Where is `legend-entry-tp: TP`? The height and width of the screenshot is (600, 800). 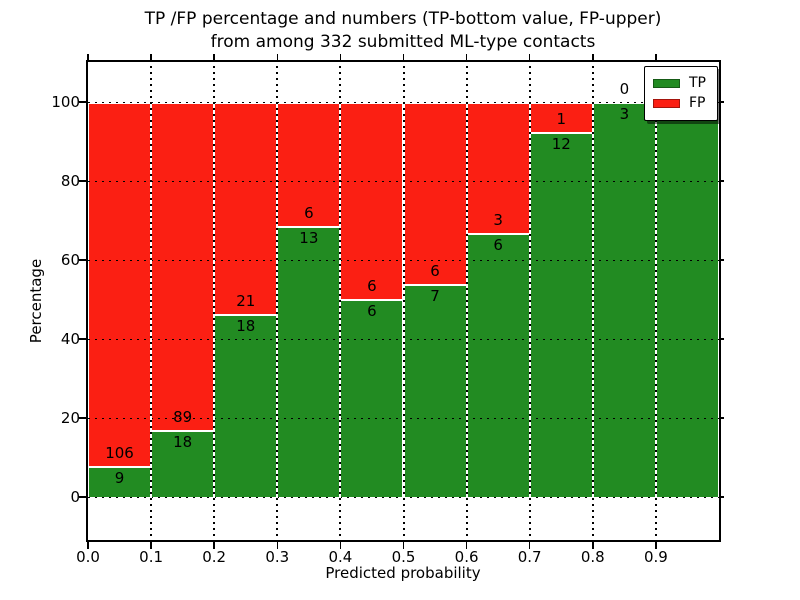
legend-entry-tp: TP is located at coordinates (681, 83).